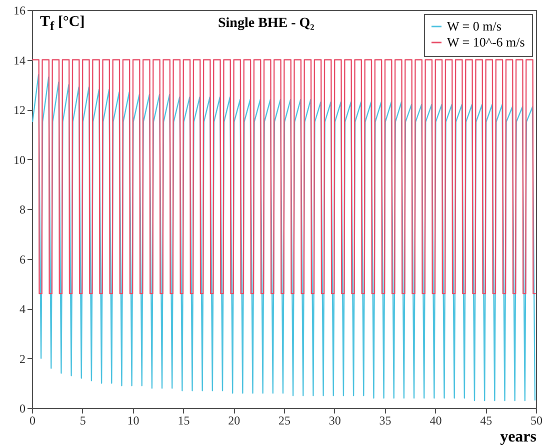 The width and height of the screenshot is (543, 448). I want to click on x-tick-label: 0, so click(33, 421).